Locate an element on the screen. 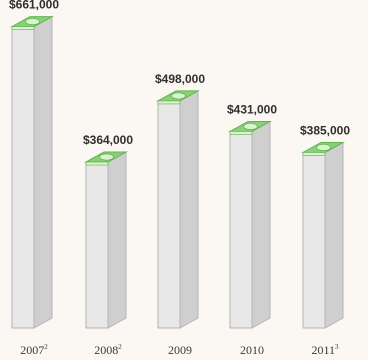 The width and height of the screenshot is (368, 360). year-label: 20082 is located at coordinates (108, 350).